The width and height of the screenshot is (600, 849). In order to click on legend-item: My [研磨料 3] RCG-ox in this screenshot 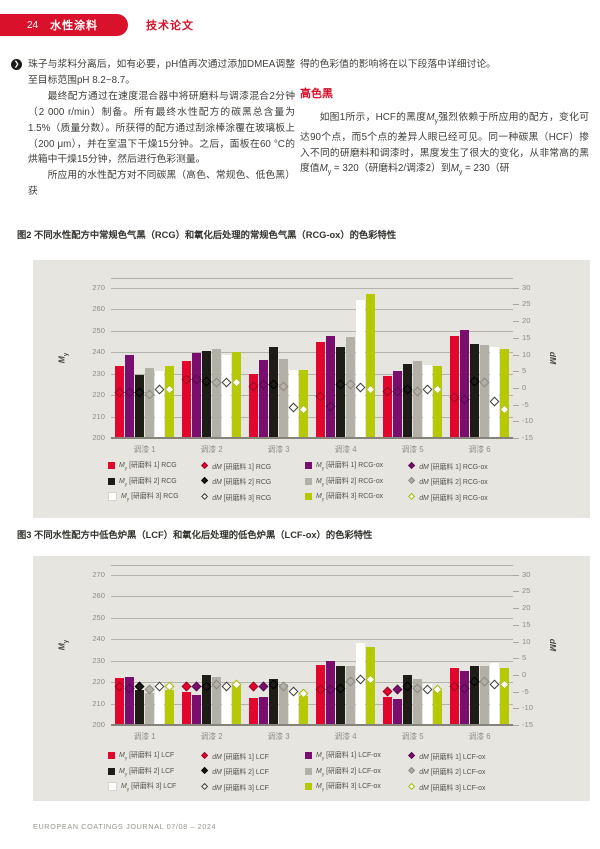, I will do `click(344, 496)`.